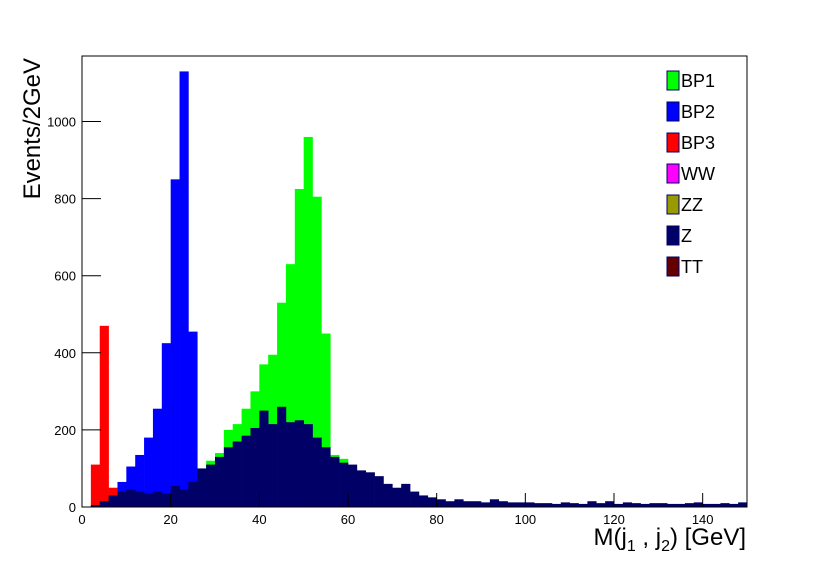 The width and height of the screenshot is (830, 564). I want to click on x-tick-label: 100, so click(525, 519).